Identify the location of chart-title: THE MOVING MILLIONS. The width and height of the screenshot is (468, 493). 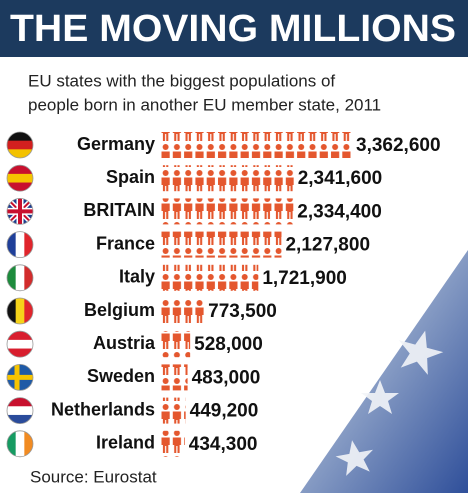
(233, 29).